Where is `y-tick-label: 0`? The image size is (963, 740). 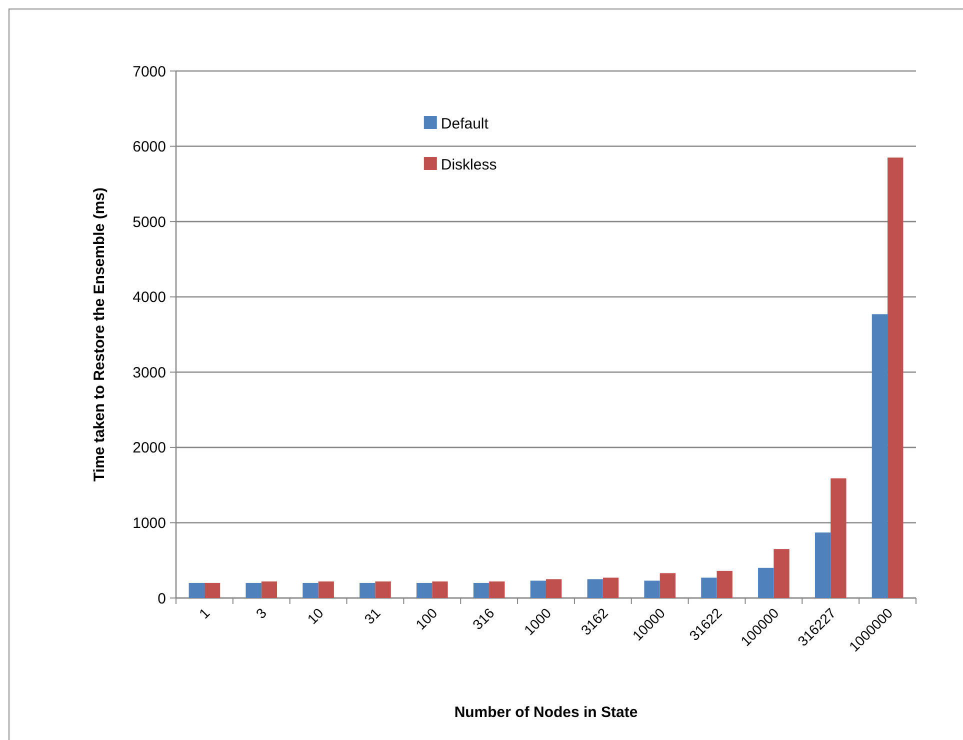 y-tick-label: 0 is located at coordinates (162, 599).